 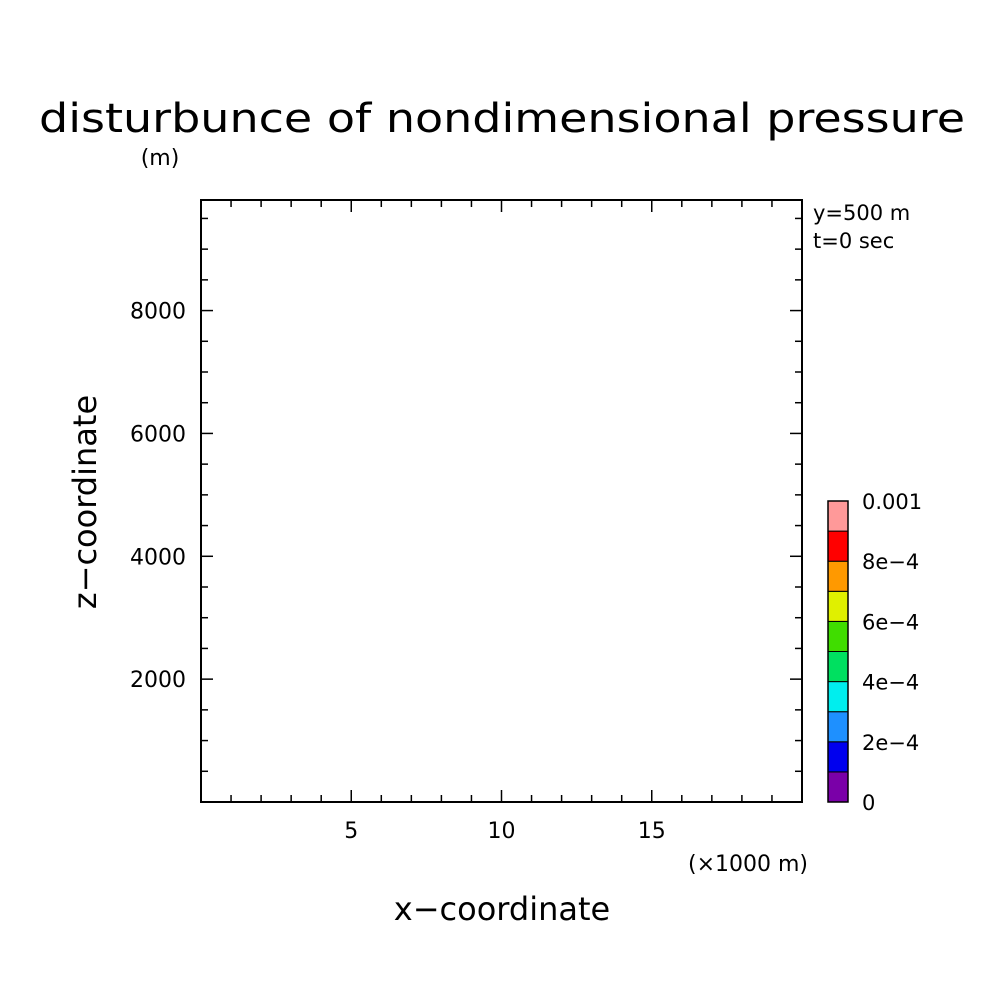 What do you see at coordinates (861, 213) in the screenshot?
I see `annotation-y: y=500 m` at bounding box center [861, 213].